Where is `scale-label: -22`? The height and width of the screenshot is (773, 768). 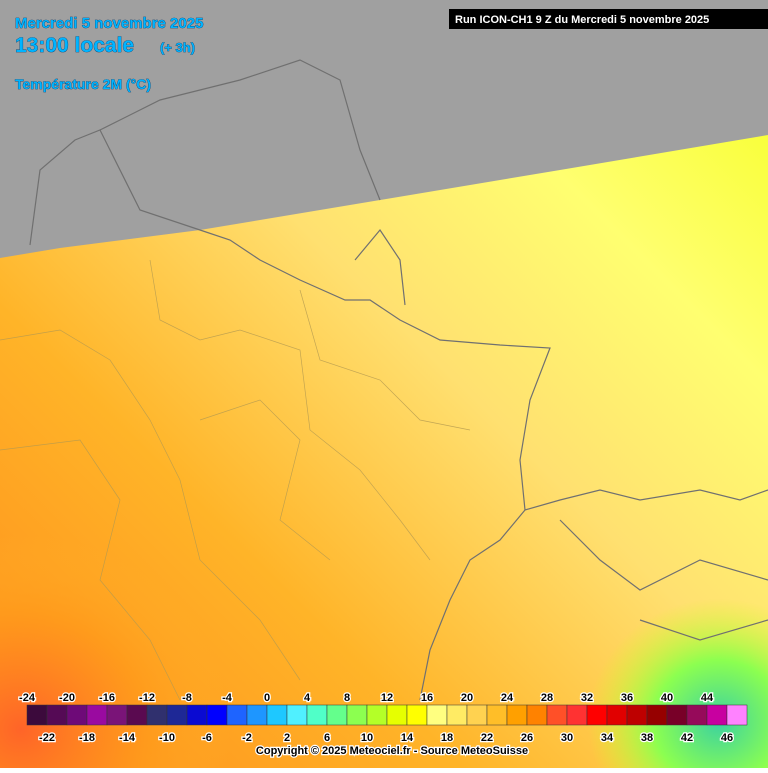
scale-label: -22 is located at coordinates (47, 738).